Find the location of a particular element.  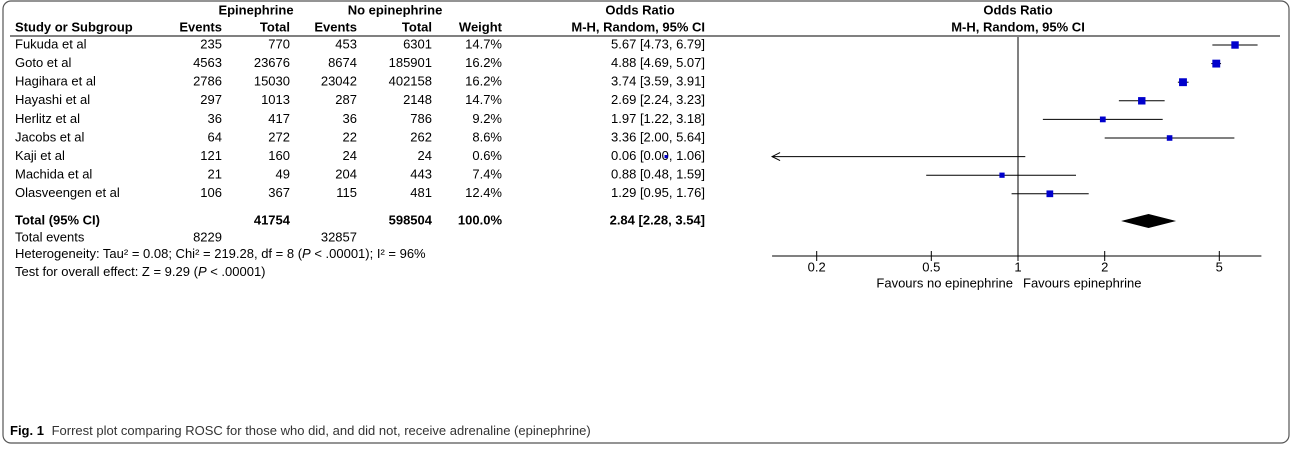

cell: 49 is located at coordinates (283, 174).